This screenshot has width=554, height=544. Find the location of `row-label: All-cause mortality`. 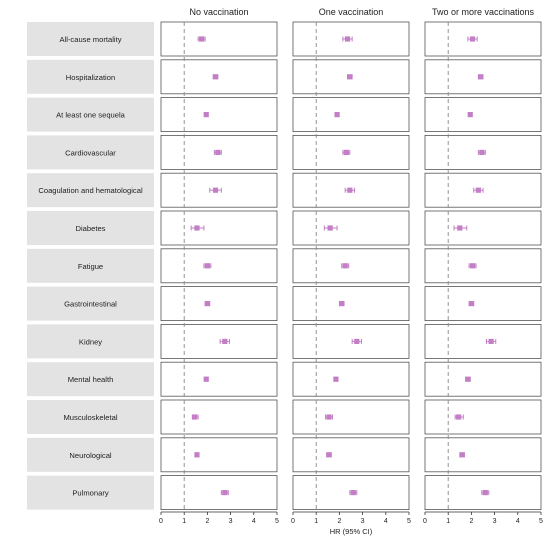

row-label: All-cause mortality is located at coordinates (90, 39).